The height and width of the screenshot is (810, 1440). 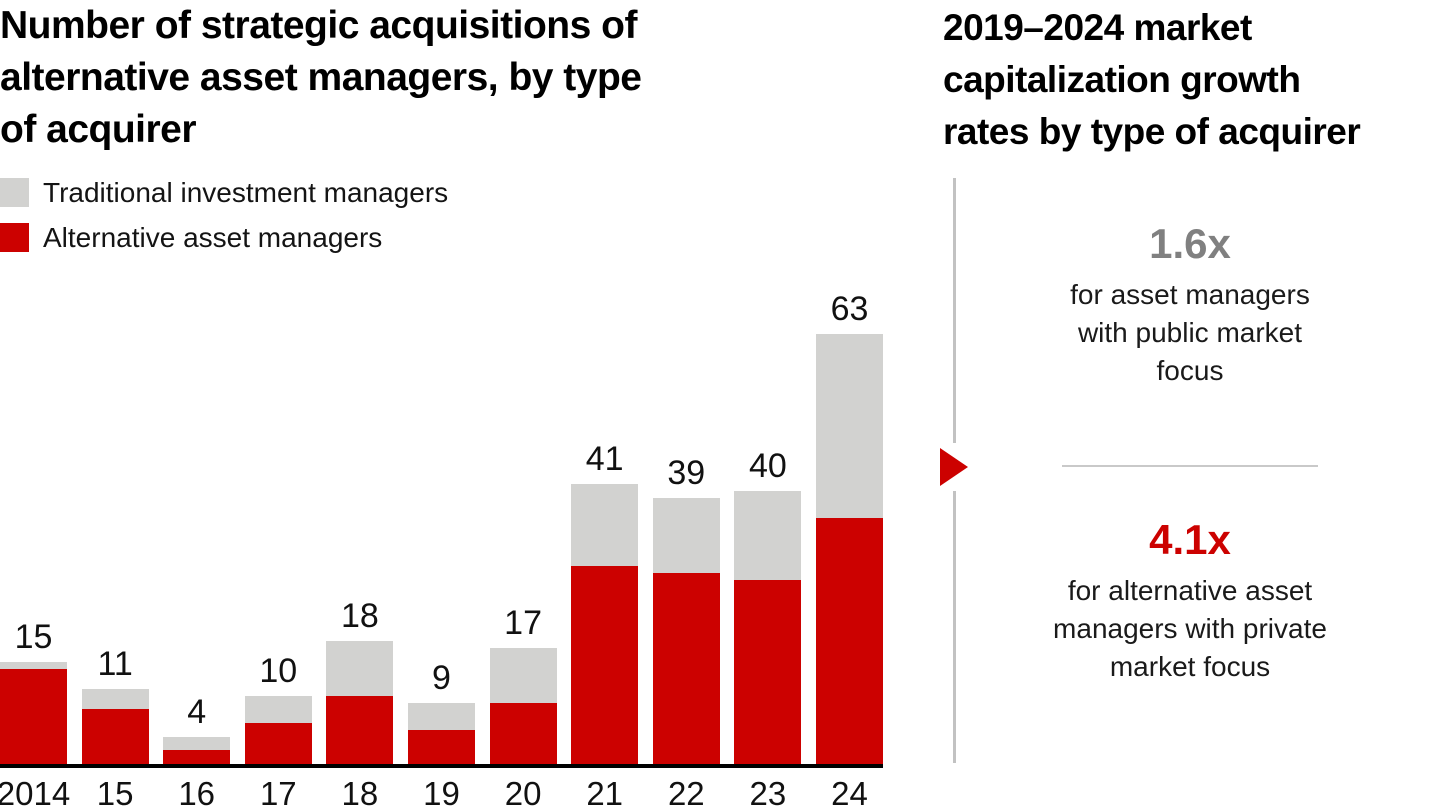 I want to click on x-axis-label: 15, so click(x=115, y=792).